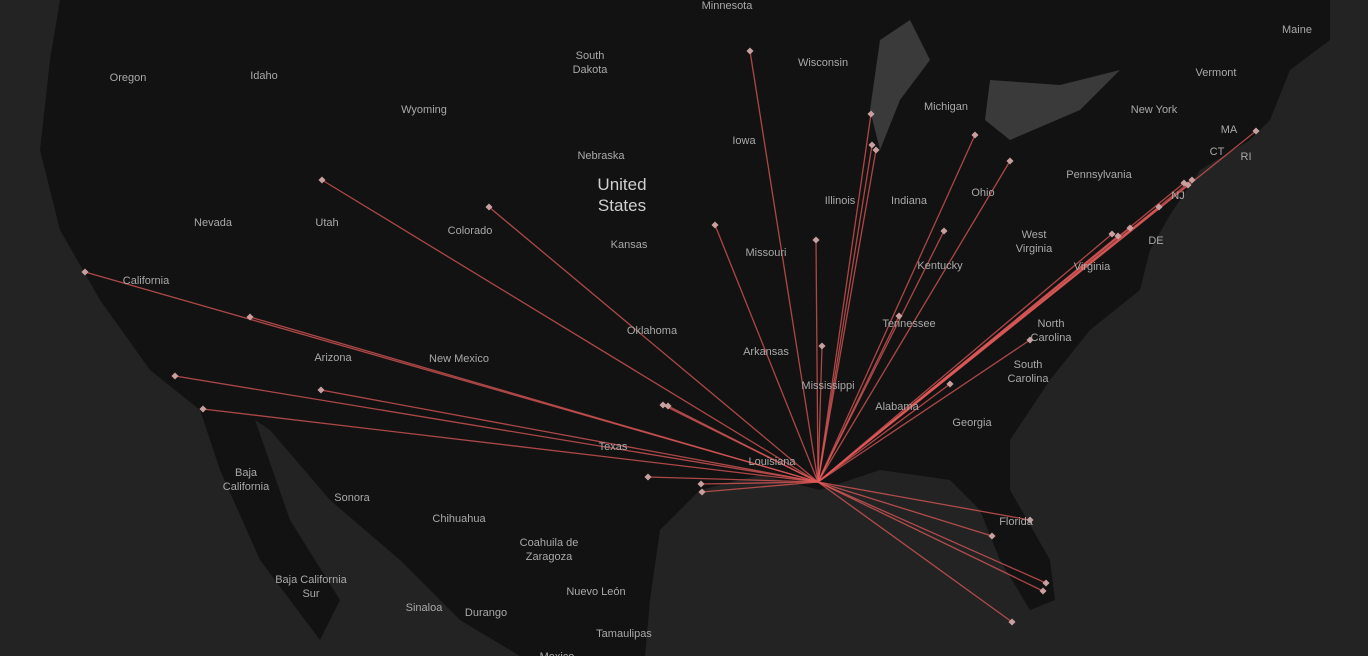 The image size is (1368, 656). I want to click on place-label: Ohio, so click(982, 193).